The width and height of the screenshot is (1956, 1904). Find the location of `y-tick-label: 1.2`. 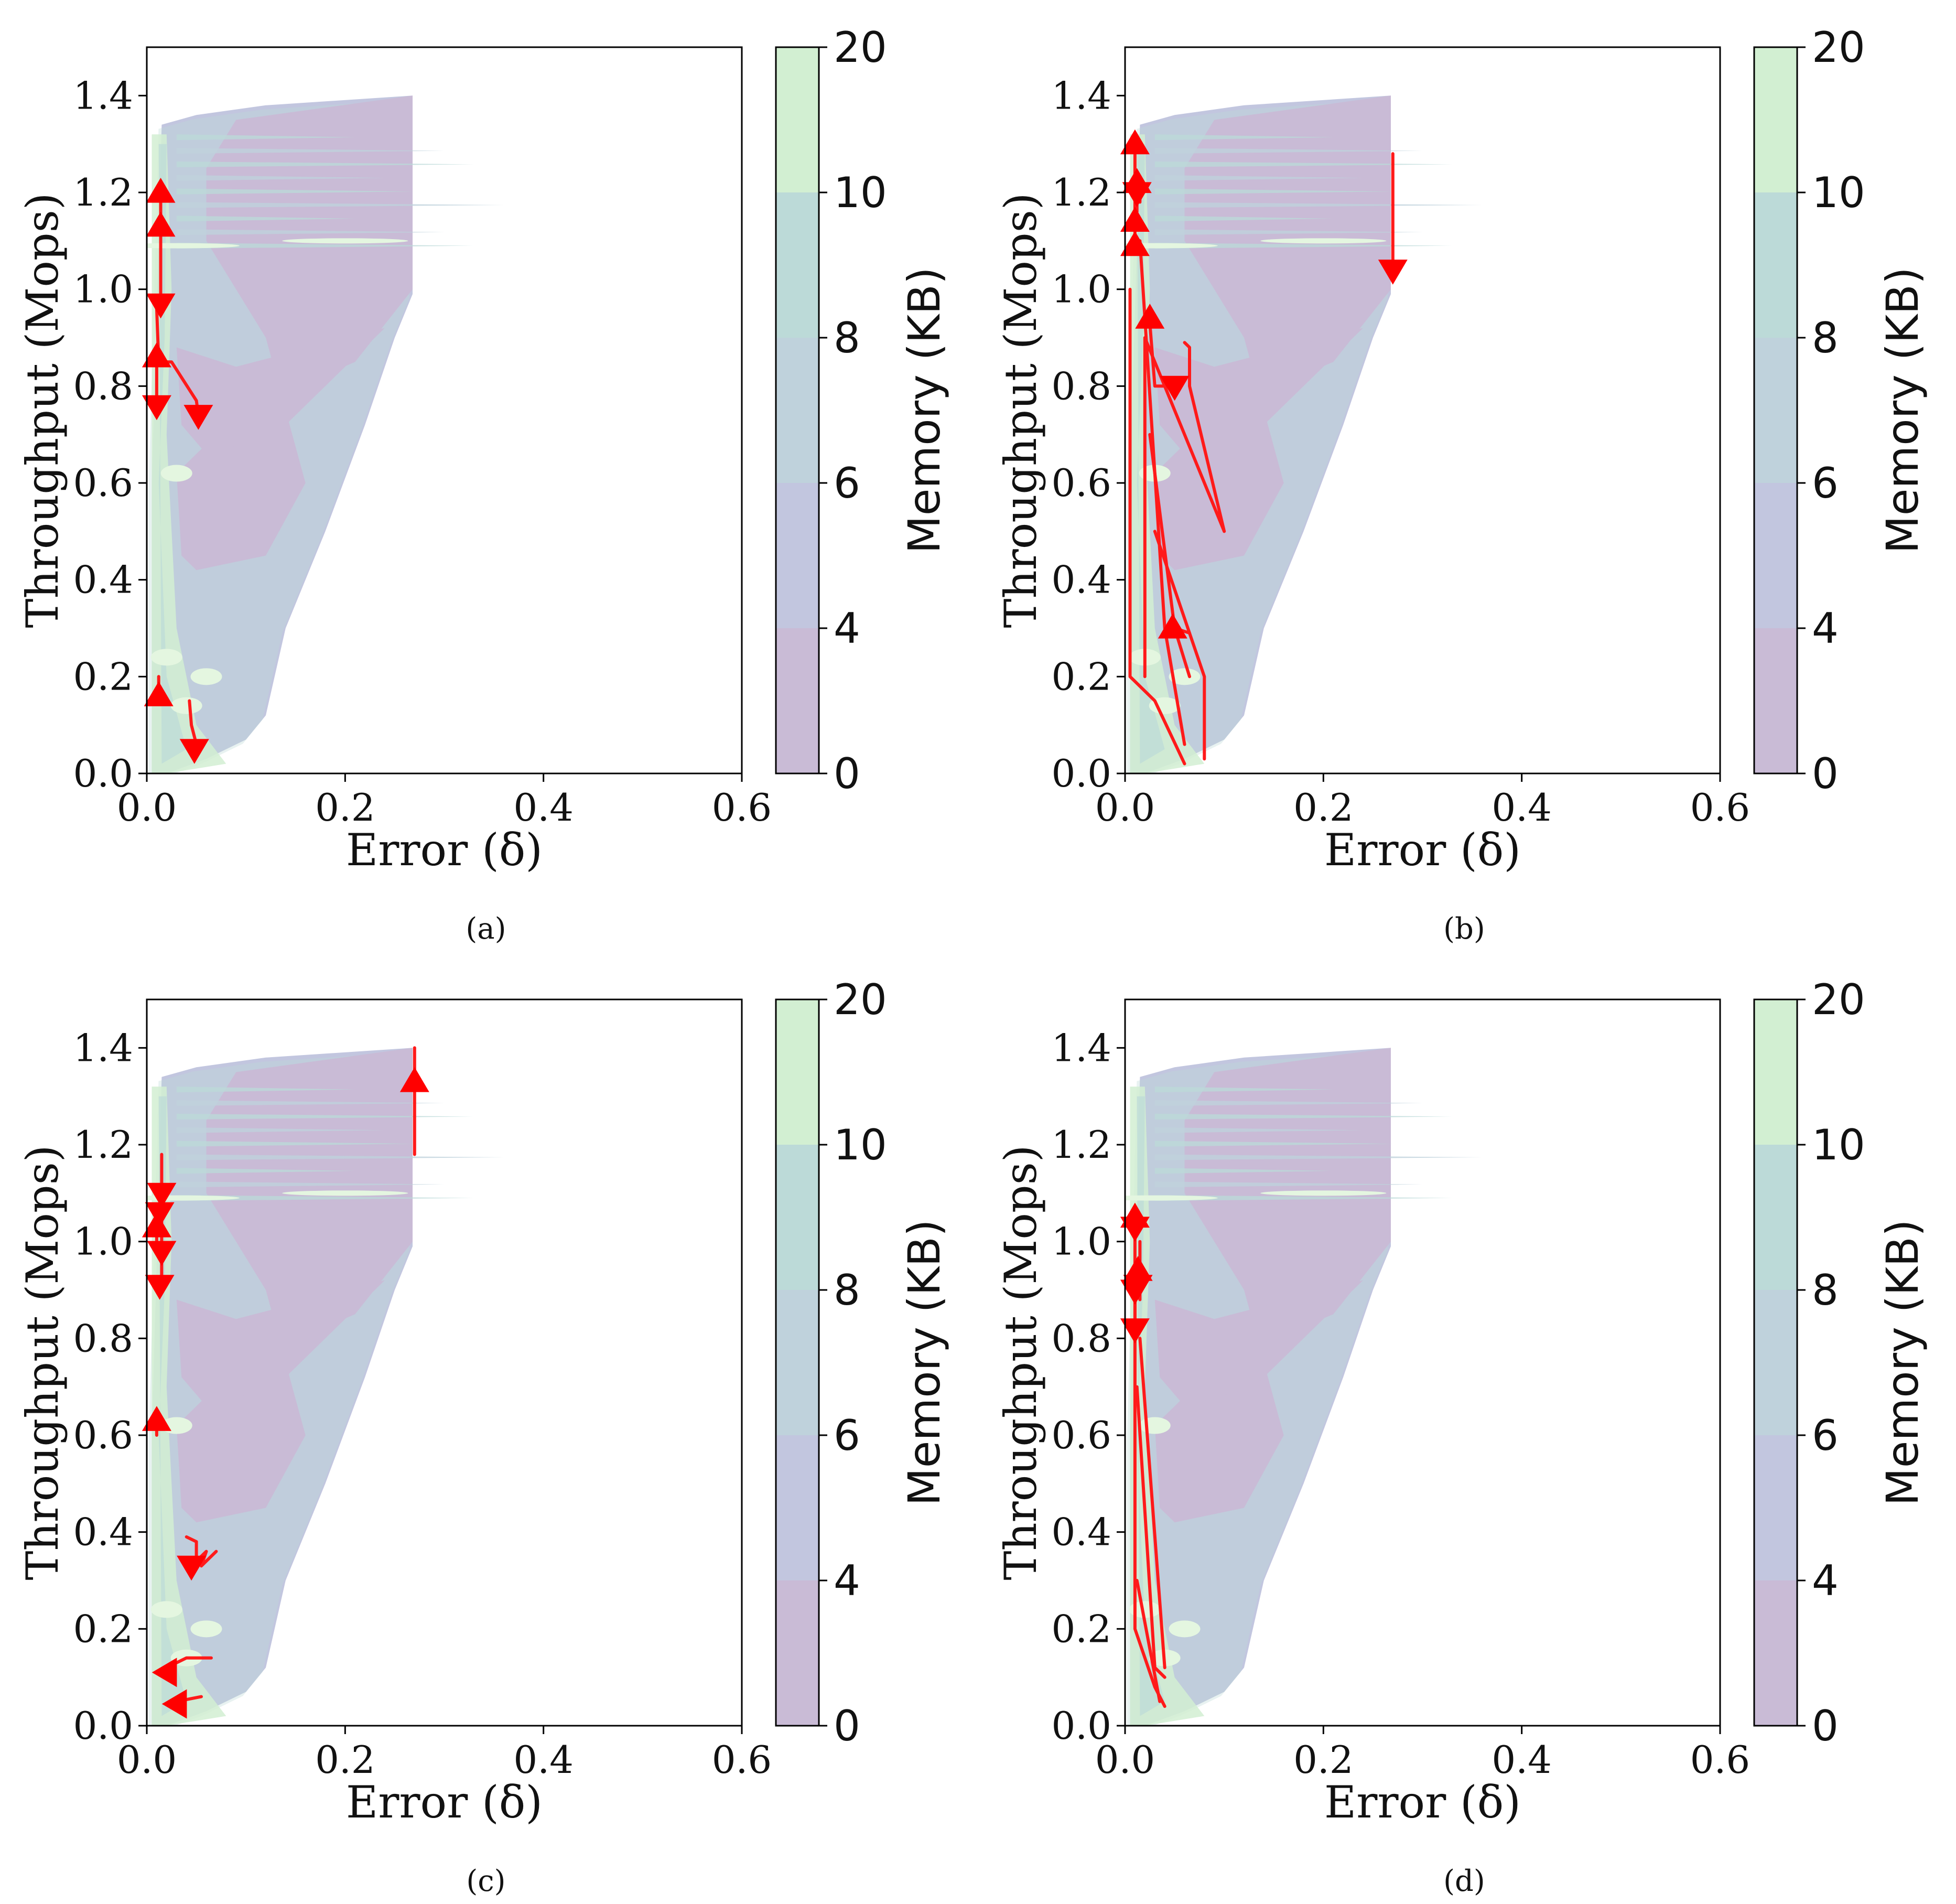

y-tick-label: 1.2 is located at coordinates (103, 1145).